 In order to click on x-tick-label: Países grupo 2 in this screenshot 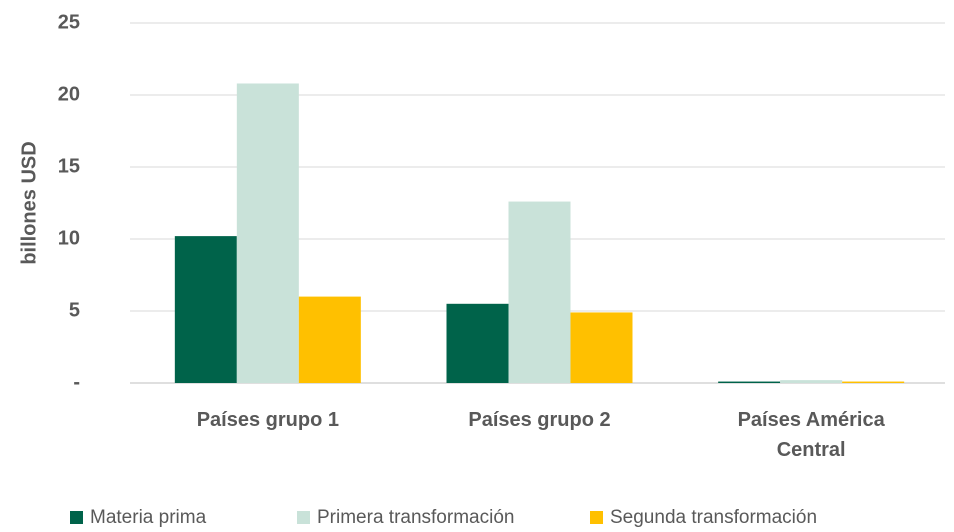, I will do `click(539, 420)`.